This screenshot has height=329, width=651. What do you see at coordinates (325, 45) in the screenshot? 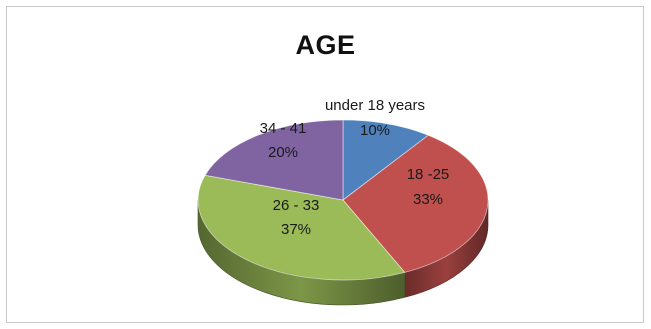
I see `chart-title: AGE` at bounding box center [325, 45].